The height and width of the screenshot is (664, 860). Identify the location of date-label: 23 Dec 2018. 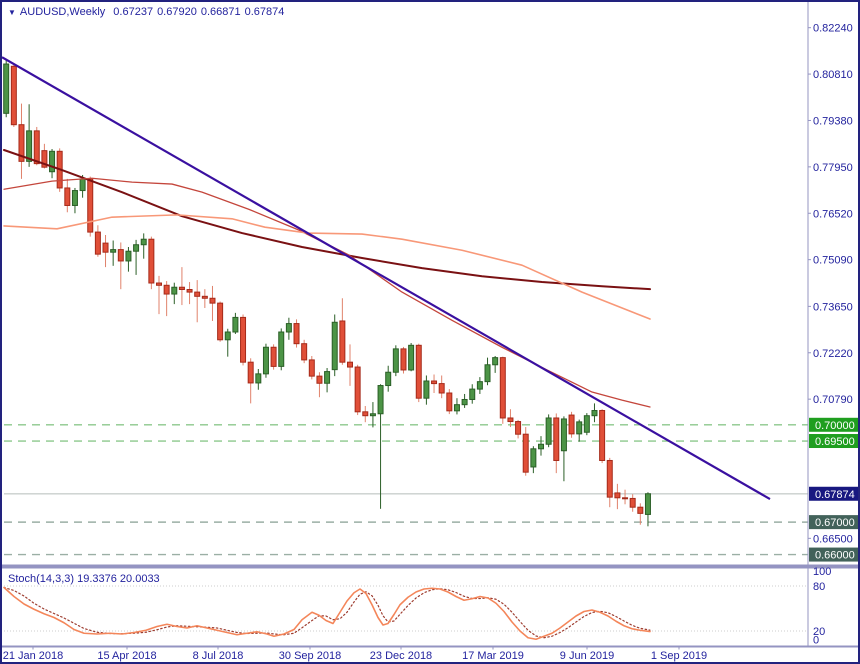
(401, 656).